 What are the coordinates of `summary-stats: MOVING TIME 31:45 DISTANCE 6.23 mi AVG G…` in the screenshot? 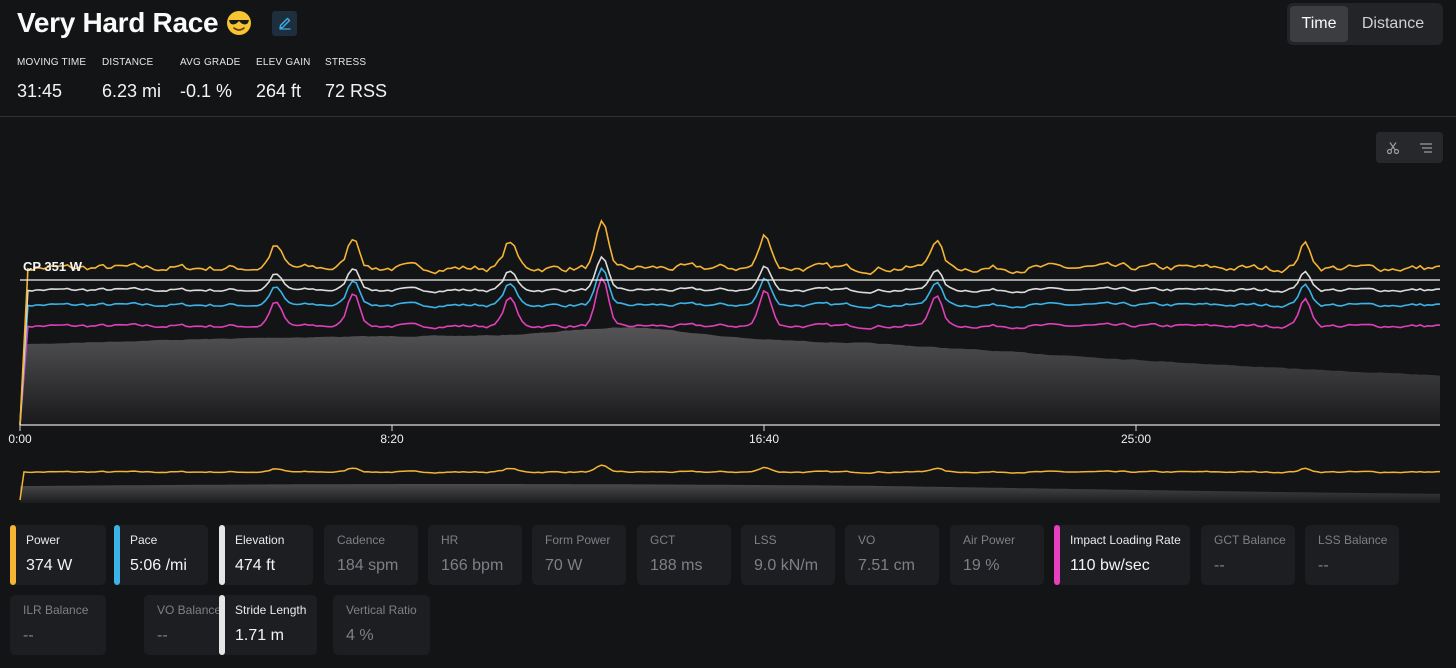 It's located at (211, 79).